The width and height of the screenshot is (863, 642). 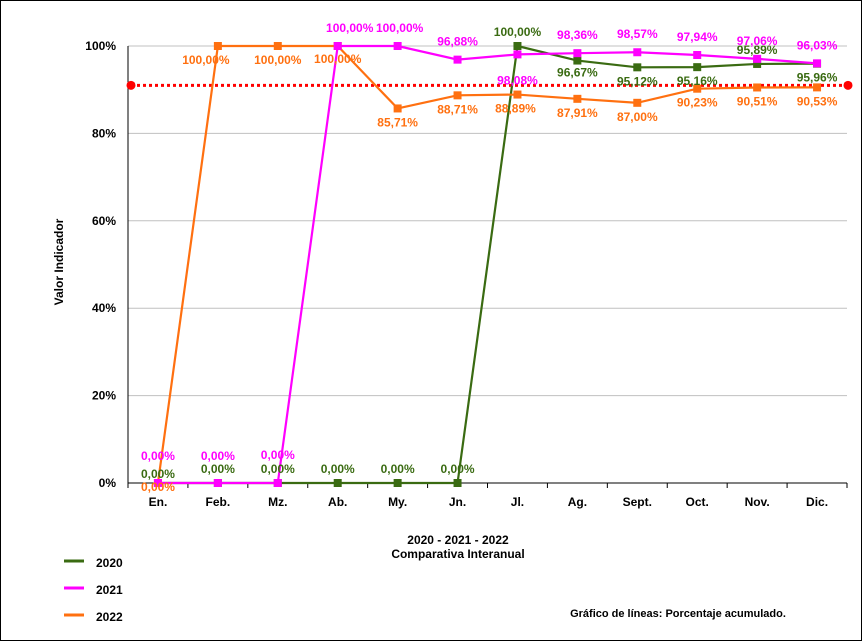 I want to click on data-label-2022: 90,53%, so click(x=817, y=101).